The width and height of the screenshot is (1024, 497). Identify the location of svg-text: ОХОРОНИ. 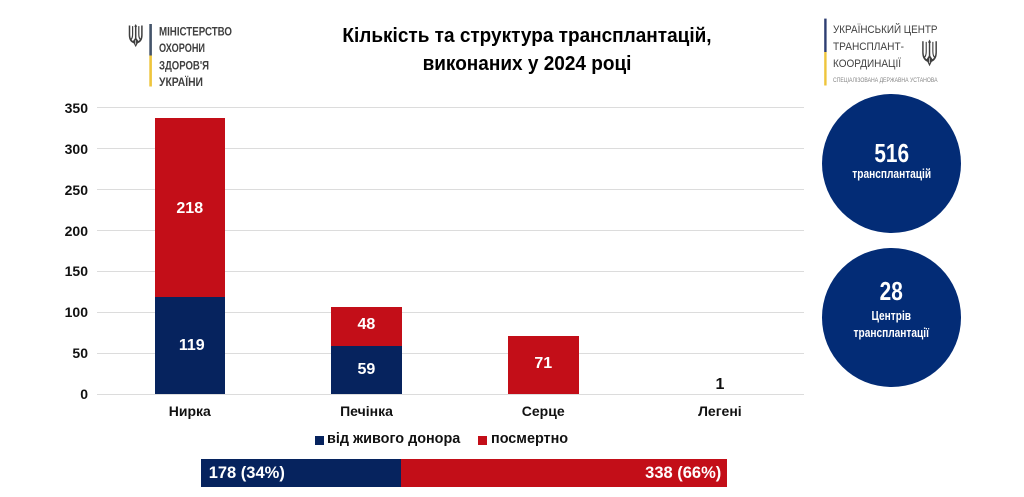
(182, 48).